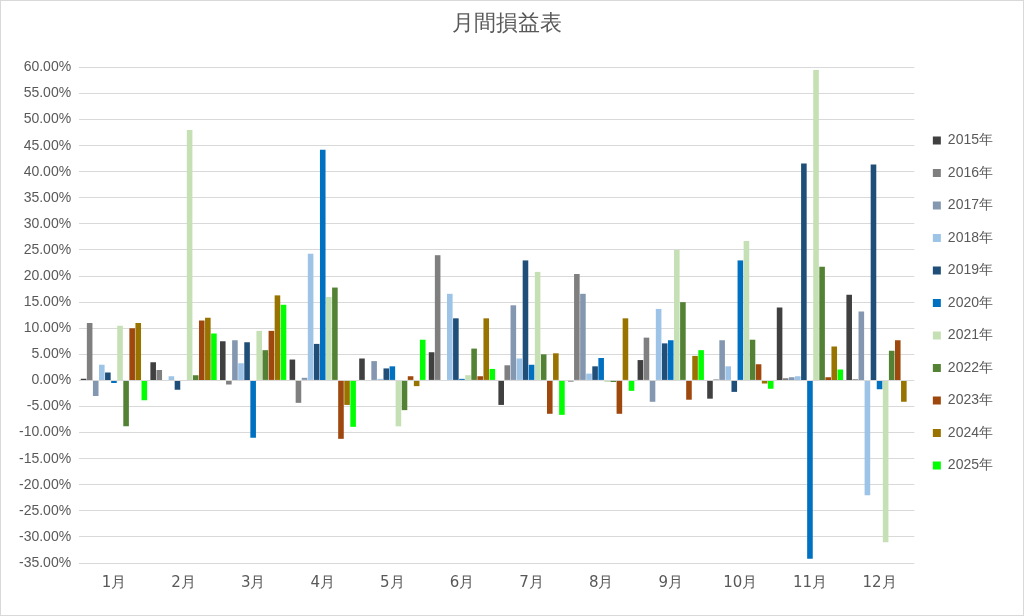  What do you see at coordinates (47, 327) in the screenshot?
I see `y-tick-label: 10.00%` at bounding box center [47, 327].